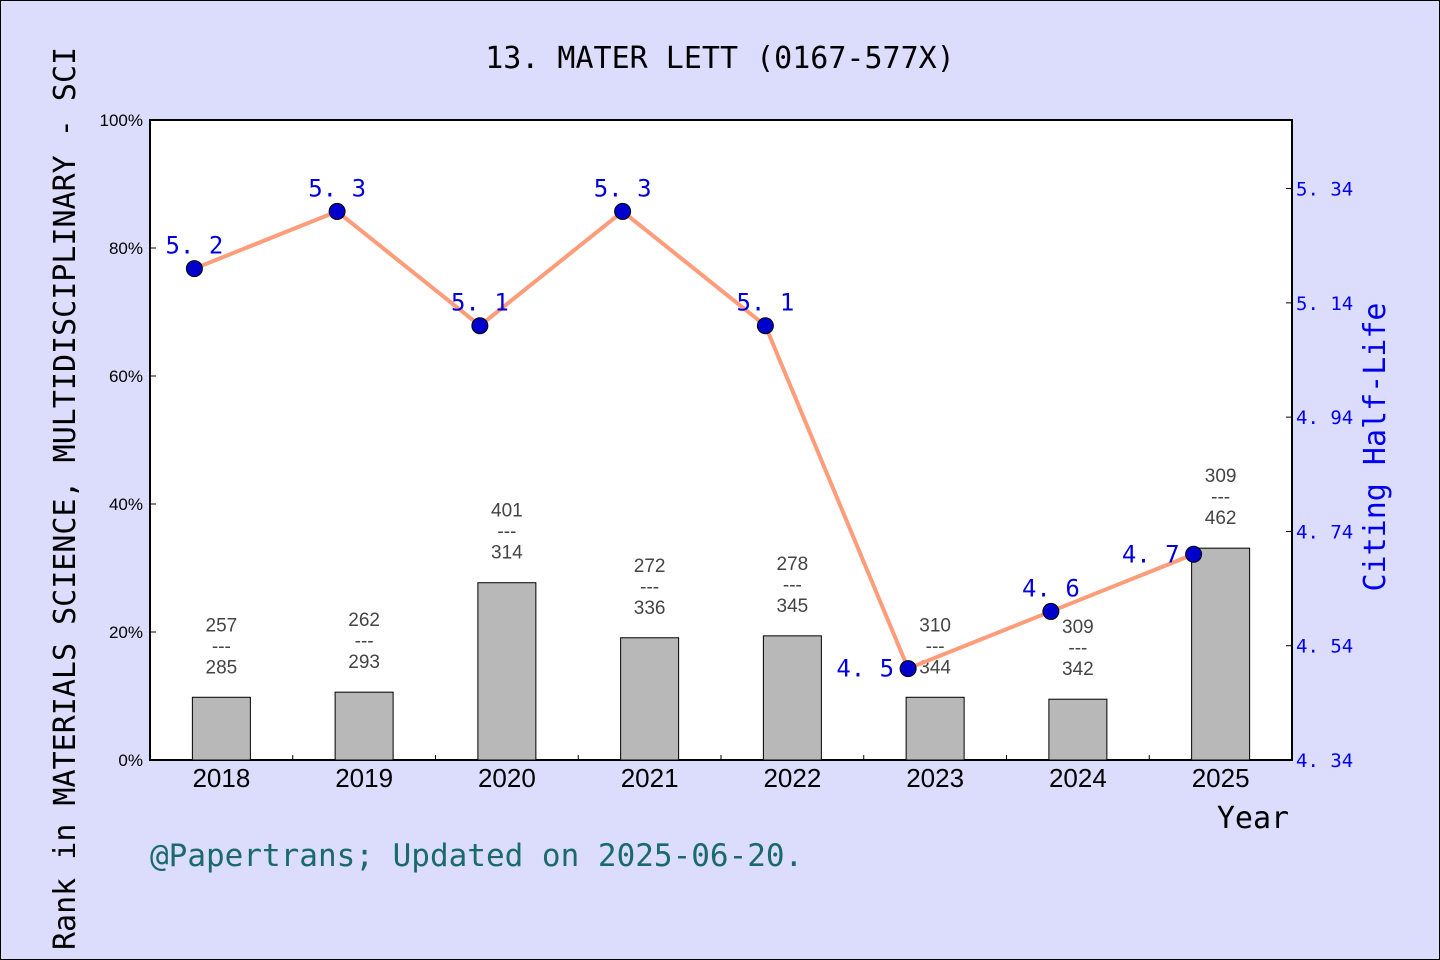 This screenshot has height=960, width=1440. Describe the element at coordinates (623, 188) in the screenshot. I see `half-life-label-2021: 5. 3` at that location.